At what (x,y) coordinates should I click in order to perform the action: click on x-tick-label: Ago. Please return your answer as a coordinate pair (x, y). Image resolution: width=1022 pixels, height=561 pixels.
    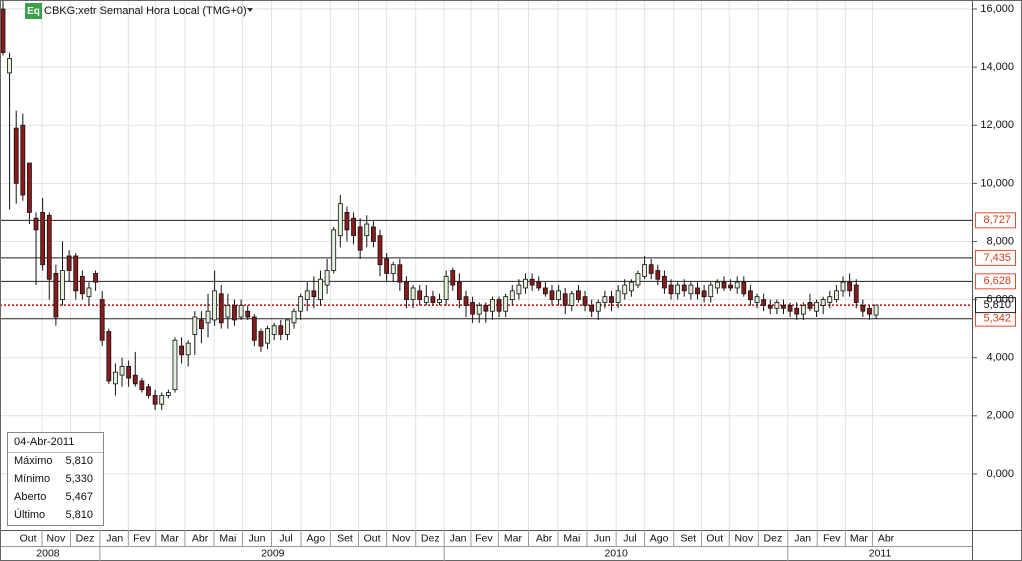
    Looking at the image, I should click on (315, 538).